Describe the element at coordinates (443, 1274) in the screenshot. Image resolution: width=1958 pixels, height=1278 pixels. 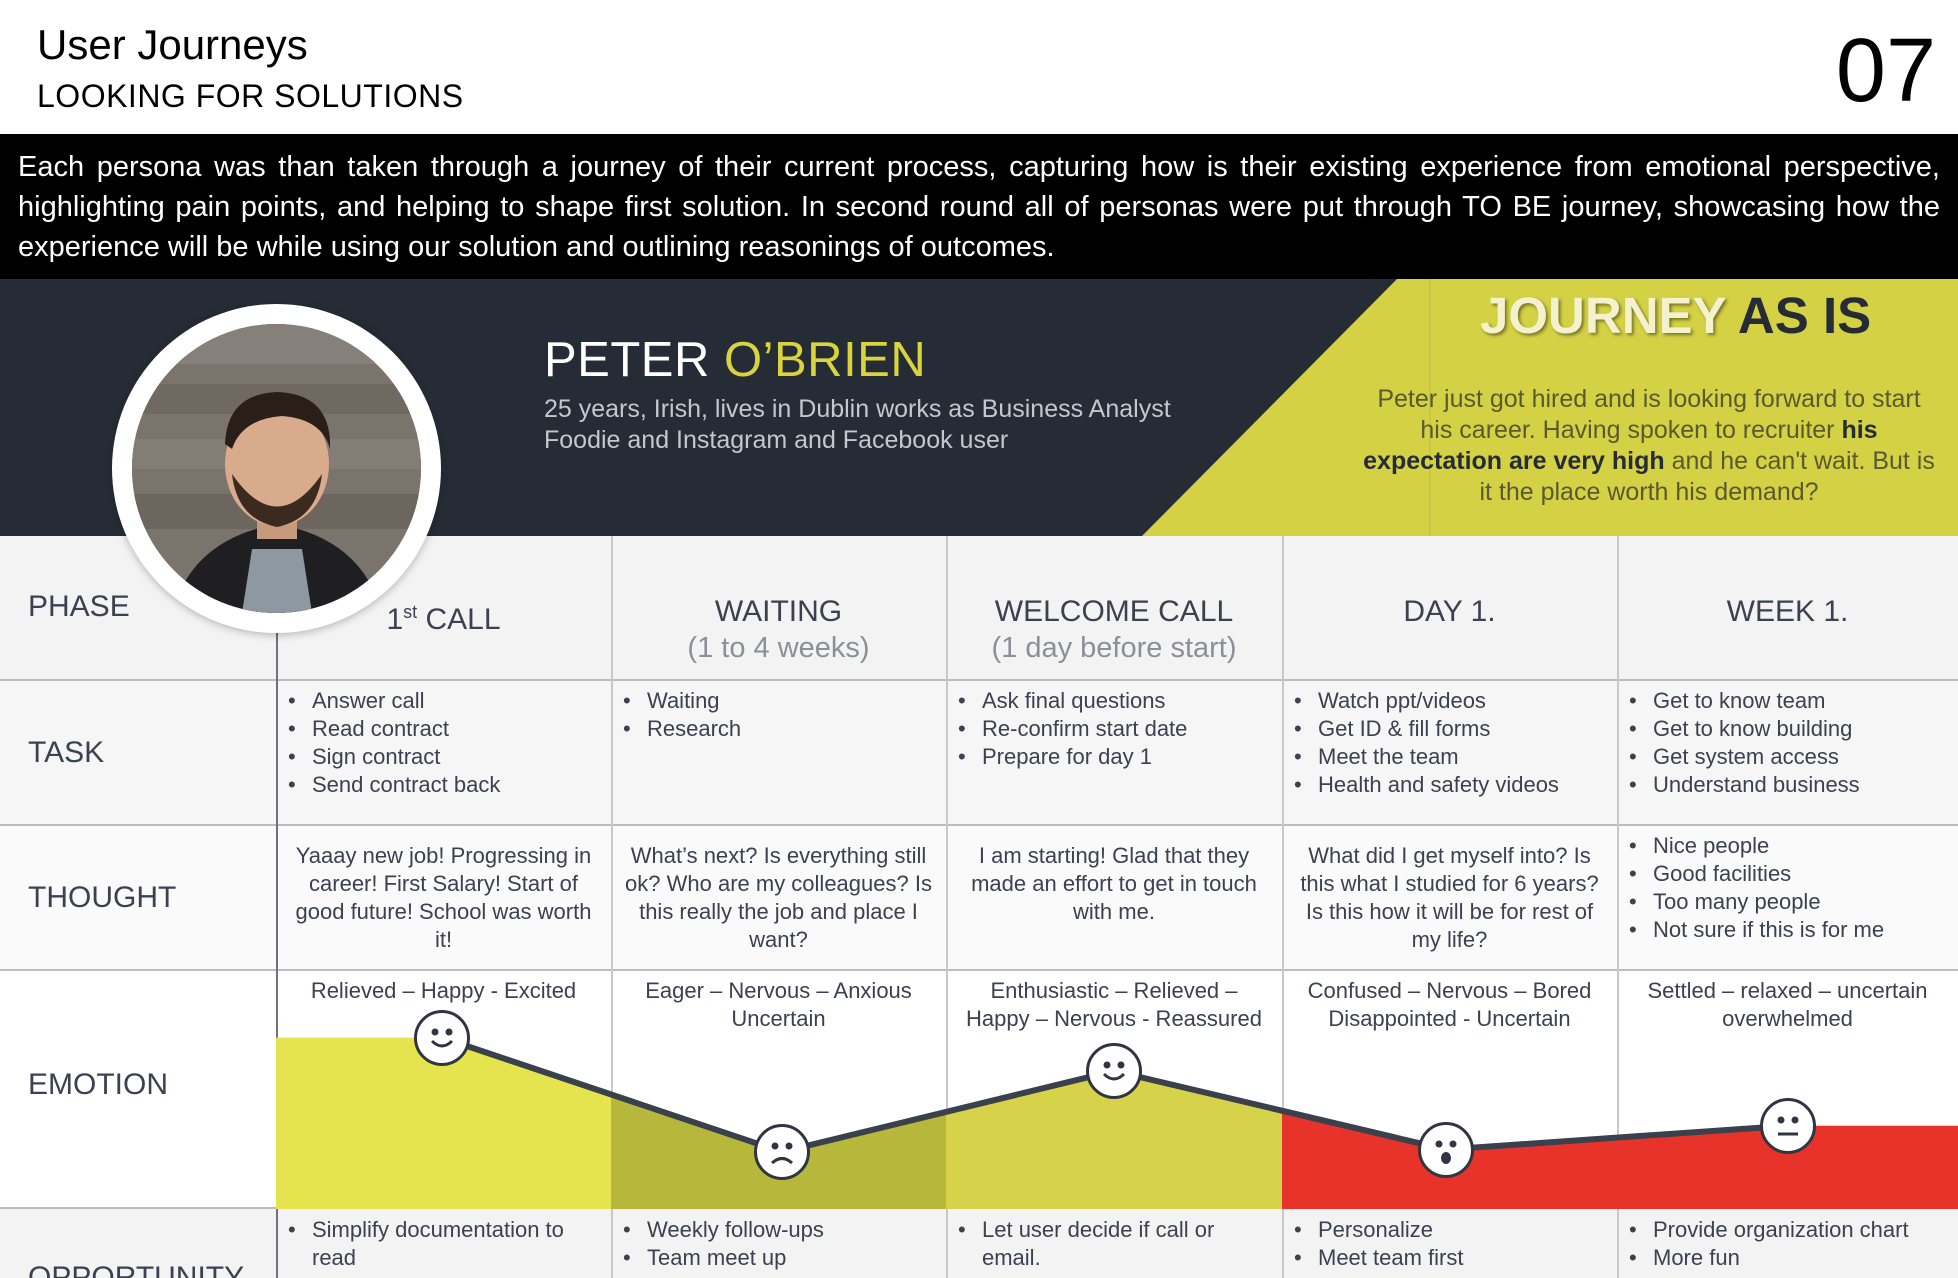
I see `list-item: More personal comms` at that location.